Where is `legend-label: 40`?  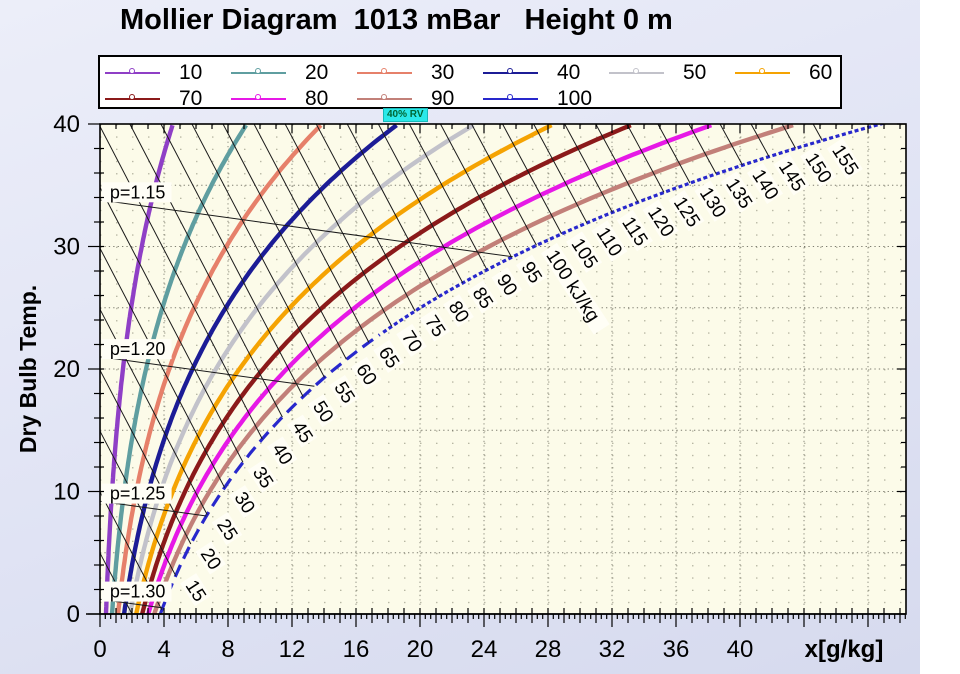 legend-label: 40 is located at coordinates (569, 72).